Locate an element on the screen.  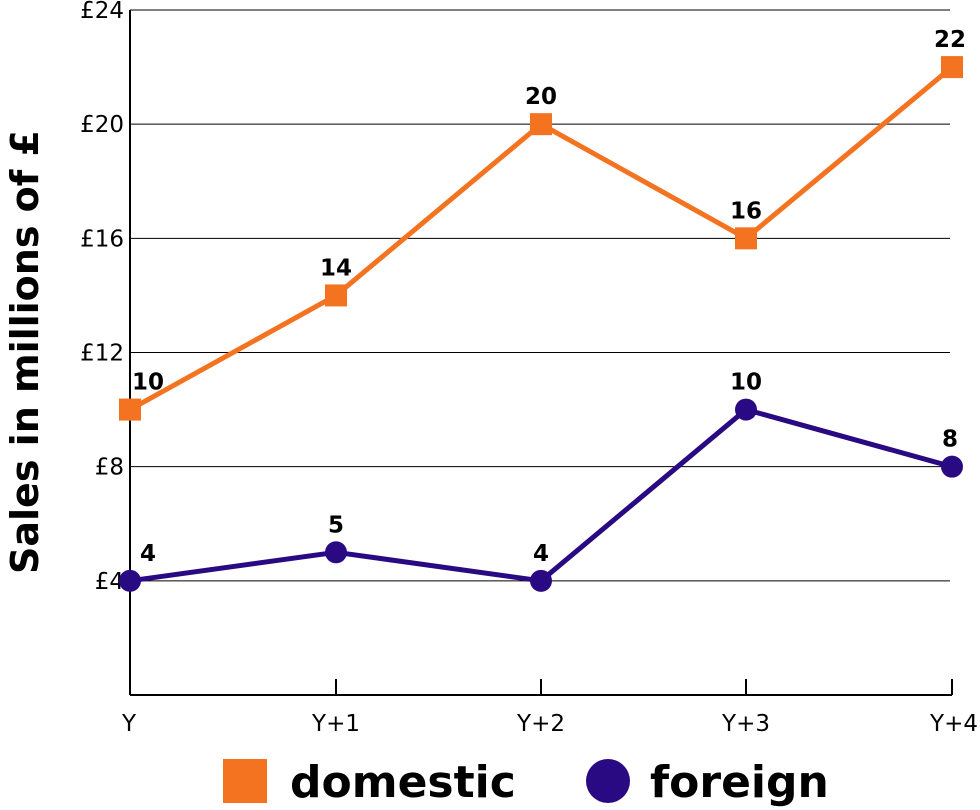
data-label-domestic: 14 is located at coordinates (336, 268).